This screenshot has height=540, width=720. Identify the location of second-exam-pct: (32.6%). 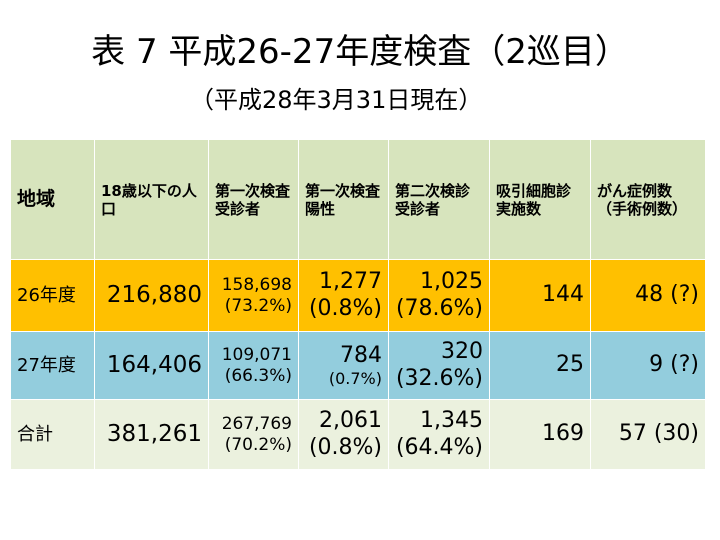
(439, 378).